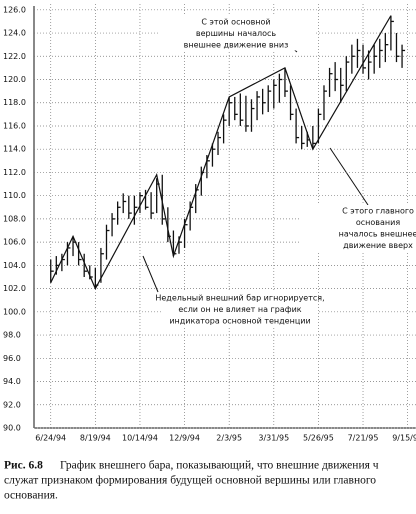 The width and height of the screenshot is (416, 514). What do you see at coordinates (95, 438) in the screenshot?
I see `x-tick-label: 8/19/94` at bounding box center [95, 438].